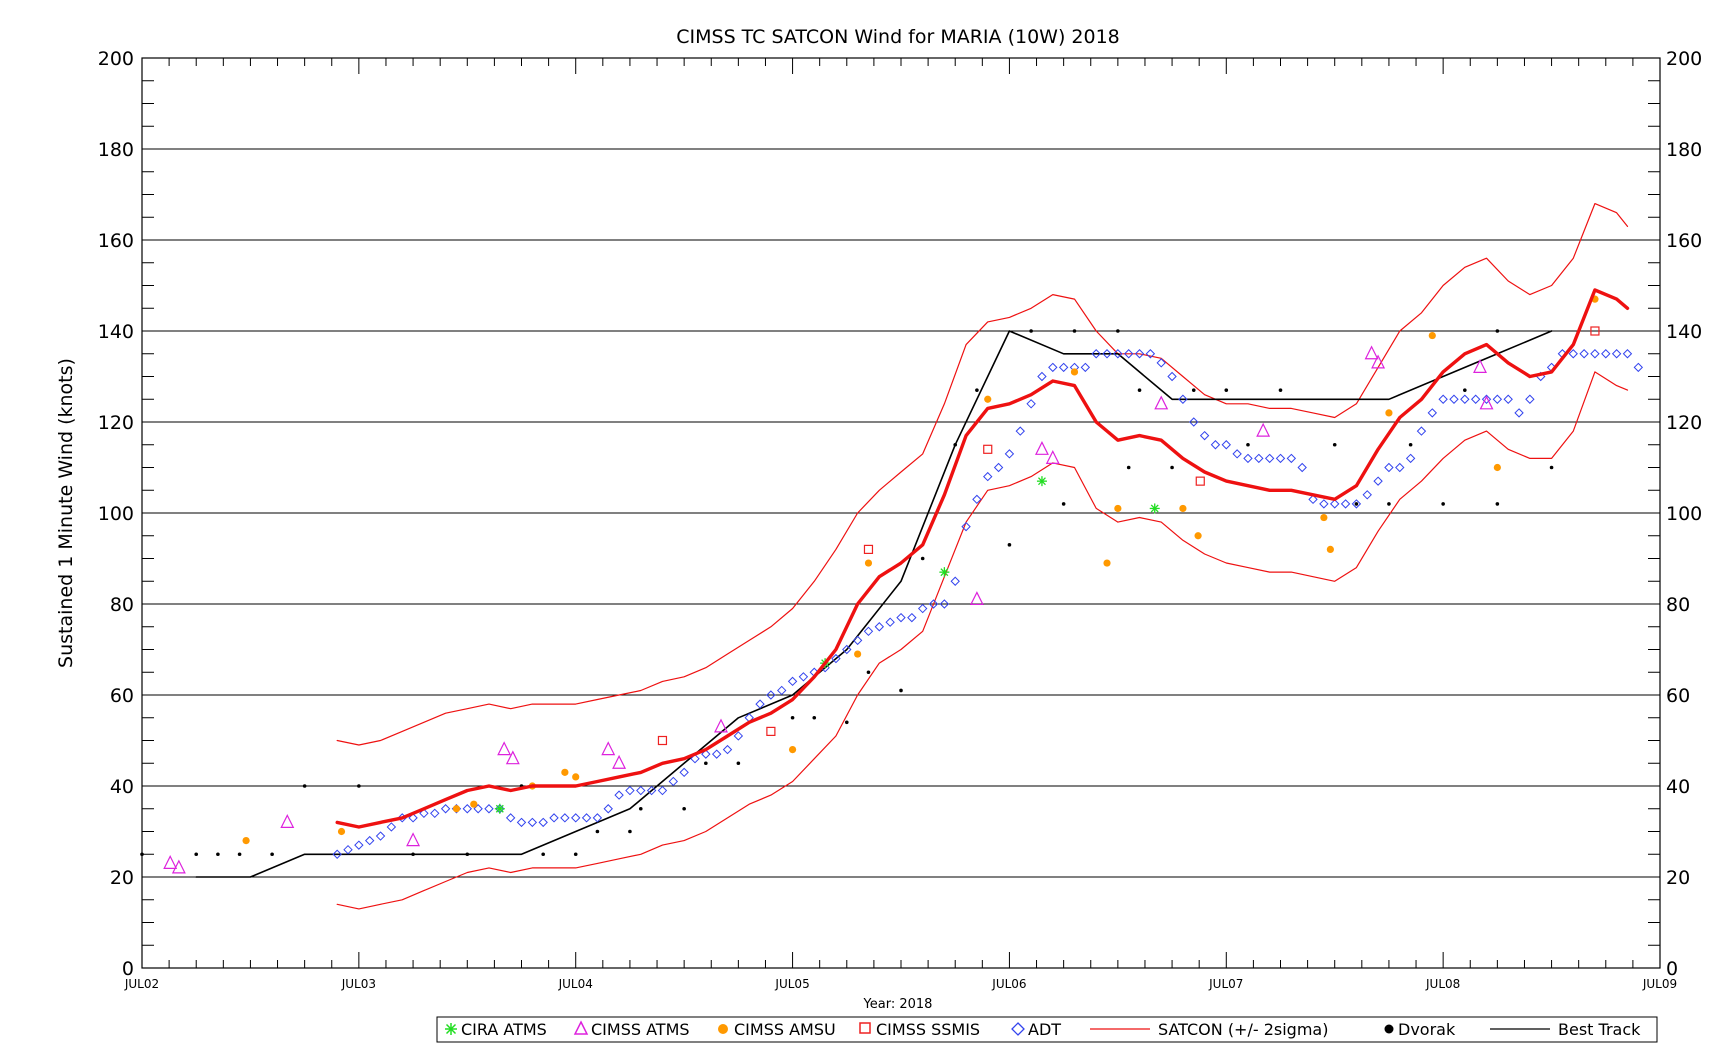  What do you see at coordinates (504, 1029) in the screenshot?
I see `legend-label-cira-atms: CIRA ATMS` at bounding box center [504, 1029].